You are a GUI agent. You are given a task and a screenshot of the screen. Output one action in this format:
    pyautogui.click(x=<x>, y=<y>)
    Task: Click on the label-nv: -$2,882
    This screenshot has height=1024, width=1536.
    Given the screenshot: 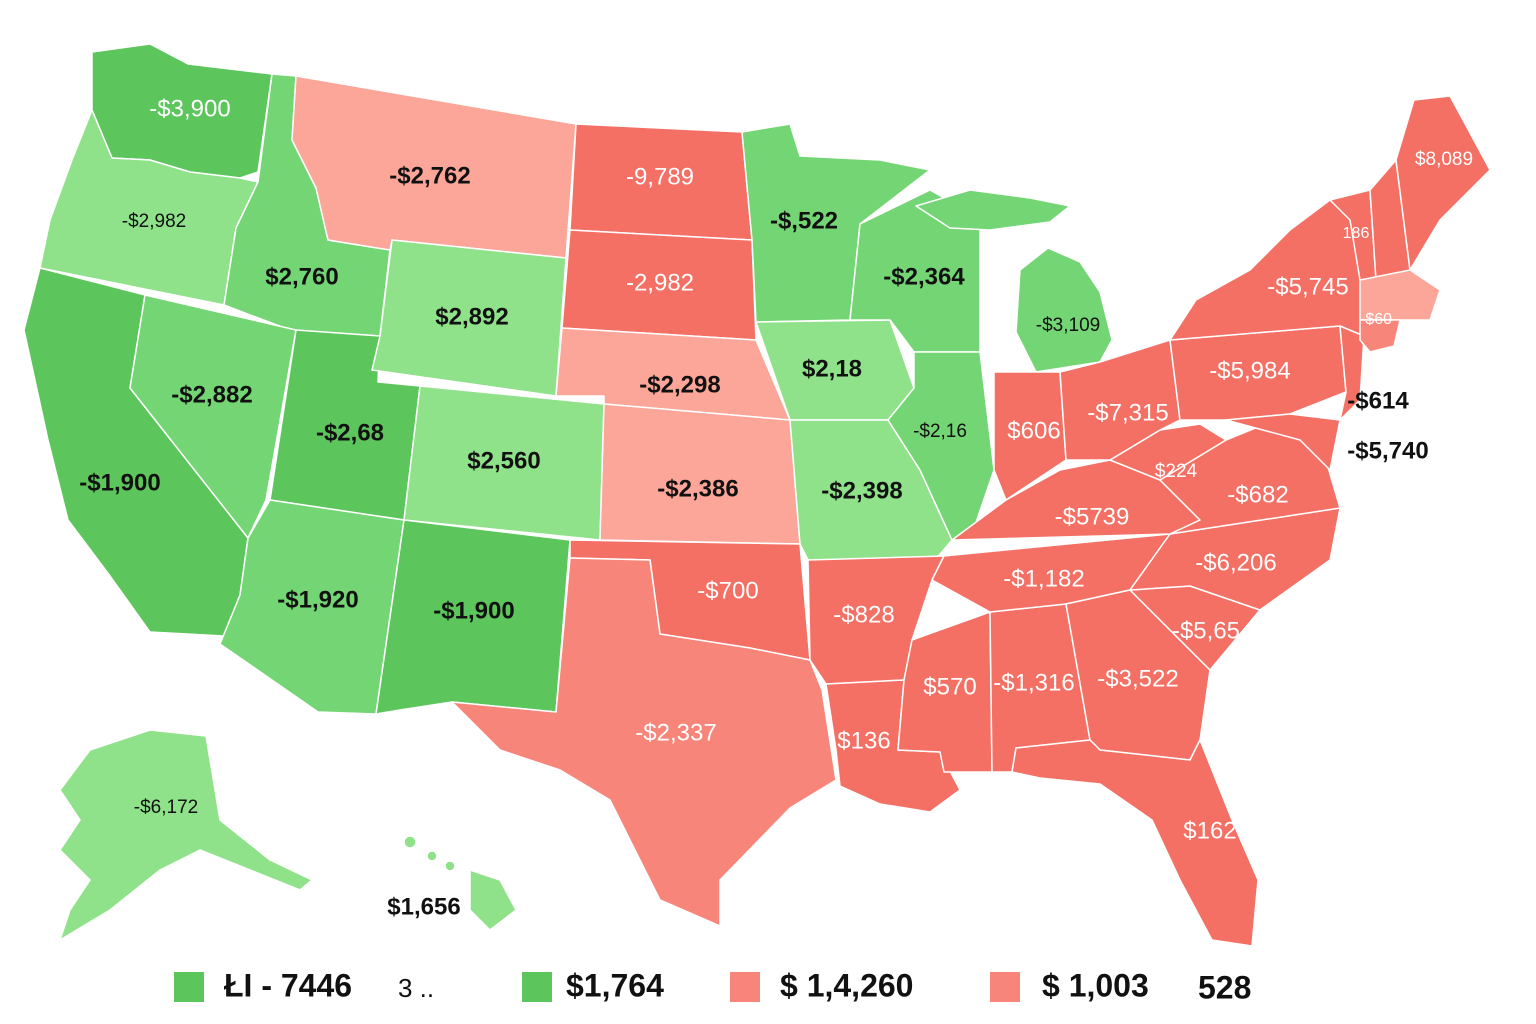 What is the action you would take?
    pyautogui.click(x=211, y=394)
    